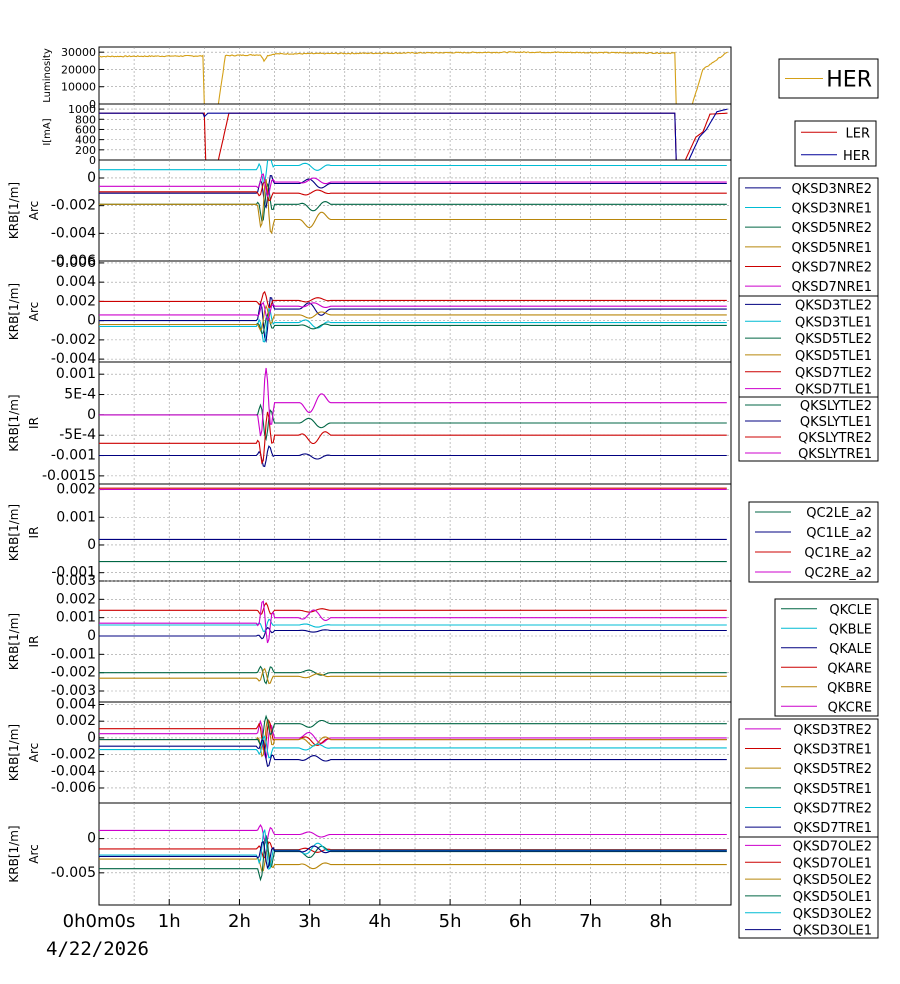 This screenshot has height=984, width=900. Describe the element at coordinates (831, 268) in the screenshot. I see `legend-entry: QKSD7NRE2` at that location.